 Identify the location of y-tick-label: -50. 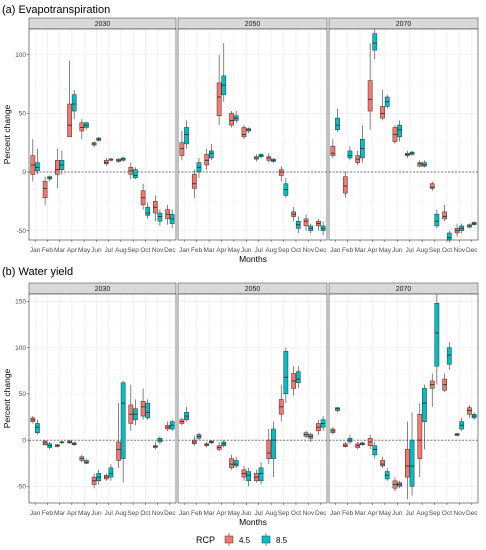
(22, 231).